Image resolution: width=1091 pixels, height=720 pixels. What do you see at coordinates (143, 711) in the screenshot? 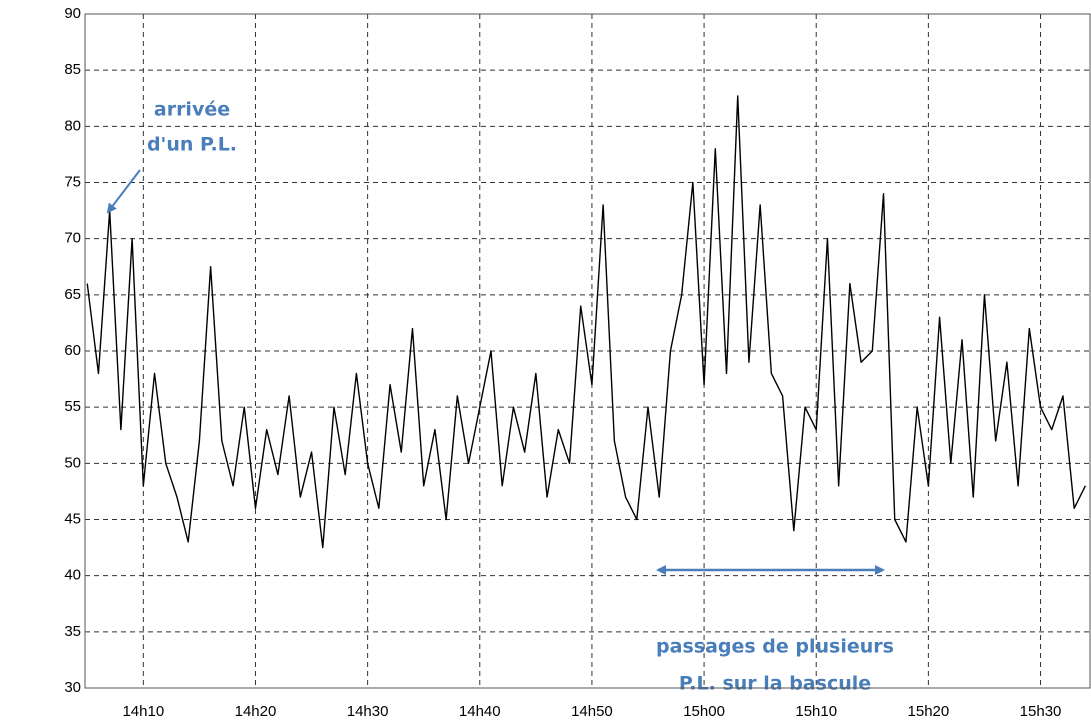
I see `x-tick-label: 14h10` at bounding box center [143, 711].